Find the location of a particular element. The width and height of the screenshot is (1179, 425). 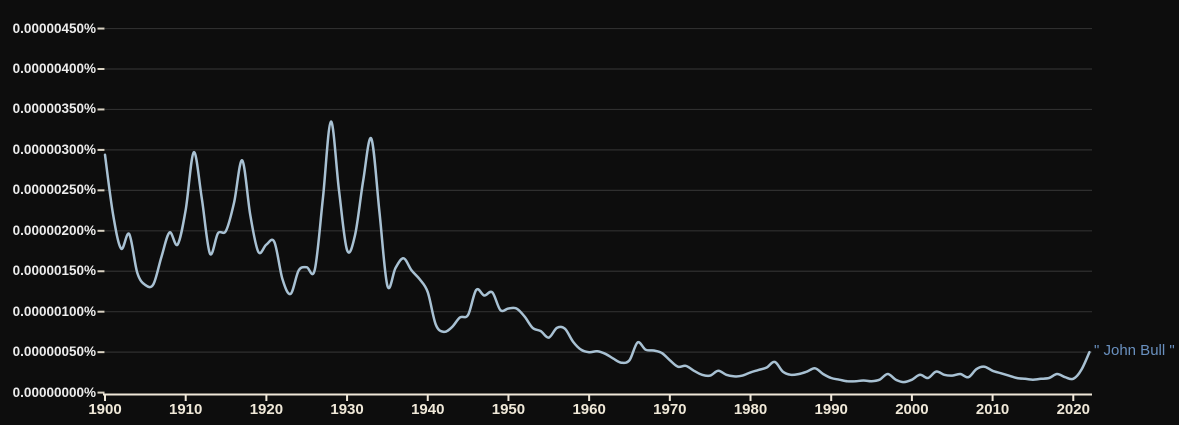

x-axis-label: 2000 is located at coordinates (912, 409).